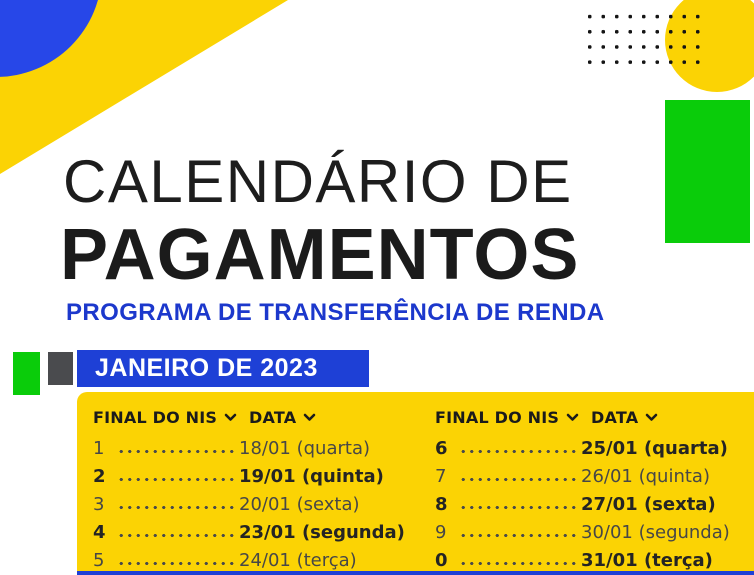  I want to click on nis-digit: 3, so click(99, 504).